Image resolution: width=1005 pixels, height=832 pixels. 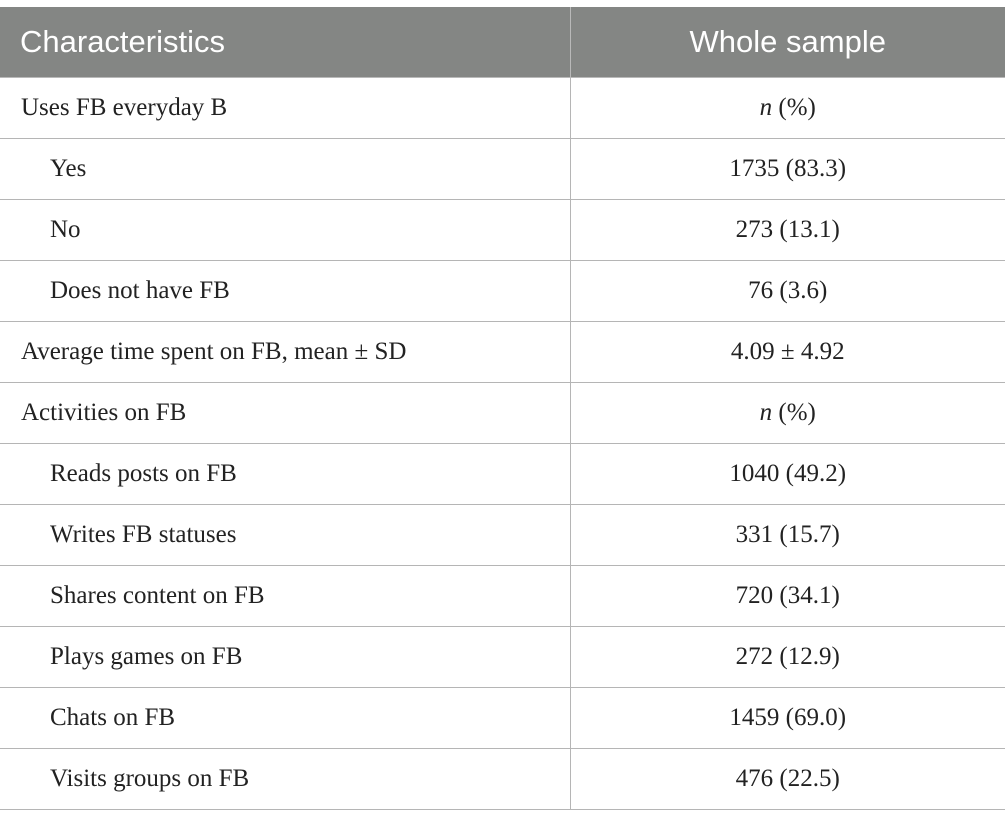 What do you see at coordinates (787, 657) in the screenshot?
I see `row-value: 272 (12.9)` at bounding box center [787, 657].